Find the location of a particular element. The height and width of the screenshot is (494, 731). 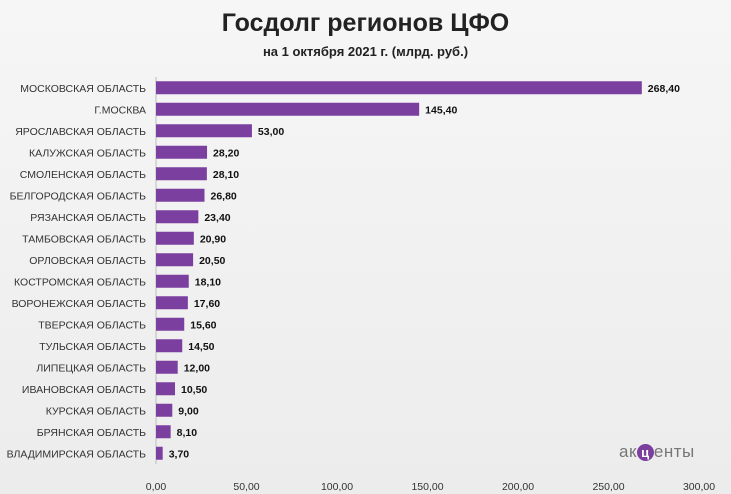

data-label: 3,70 is located at coordinates (179, 454).